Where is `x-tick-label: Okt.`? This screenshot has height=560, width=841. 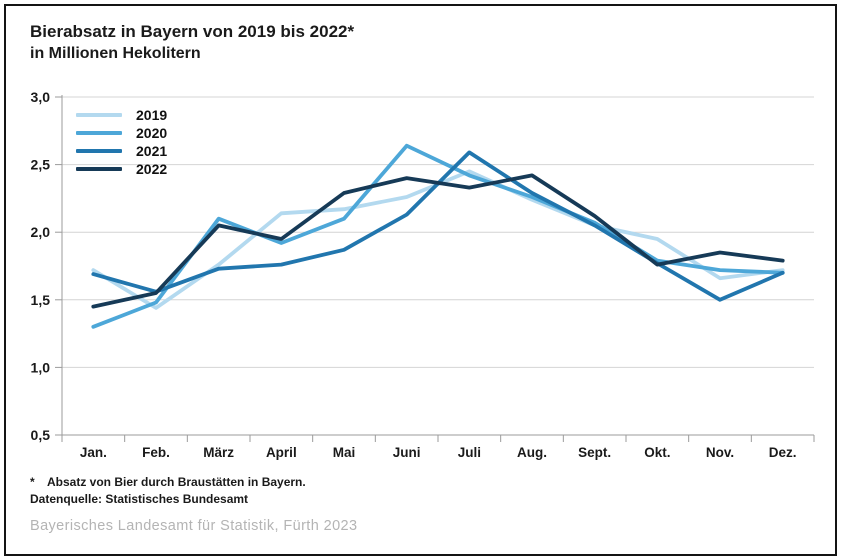 x-tick-label: Okt. is located at coordinates (657, 452).